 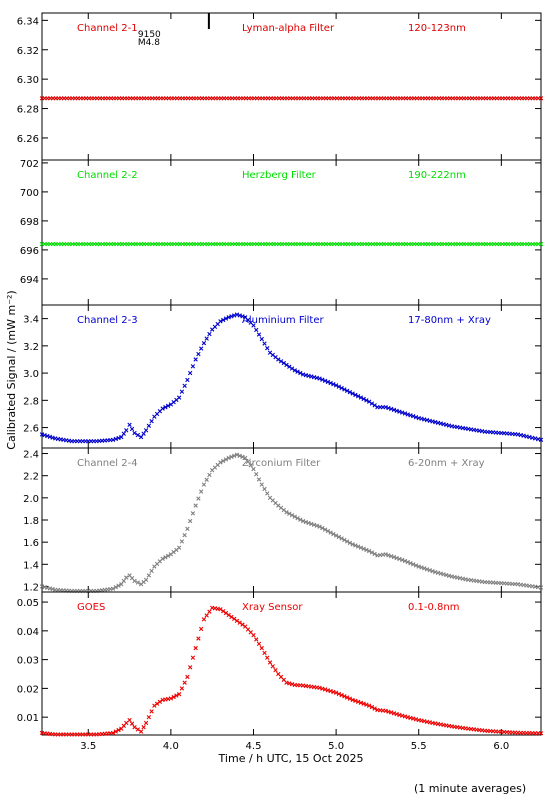 What do you see at coordinates (31, 455) in the screenshot?
I see `y-tick-label: 2.4` at bounding box center [31, 455].